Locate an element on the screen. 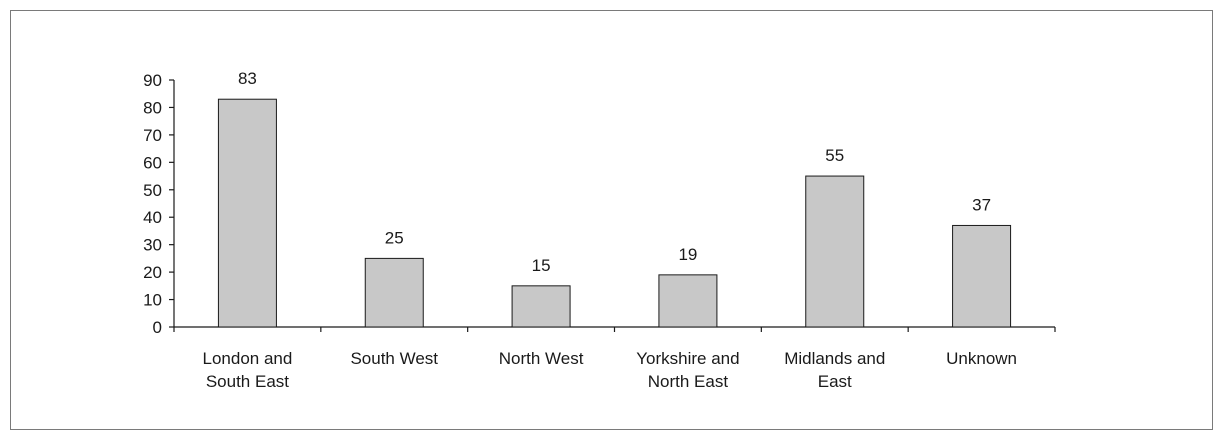  y-axis: 0 10 20 30 40 50 60 70 80 90 is located at coordinates (159, 204).